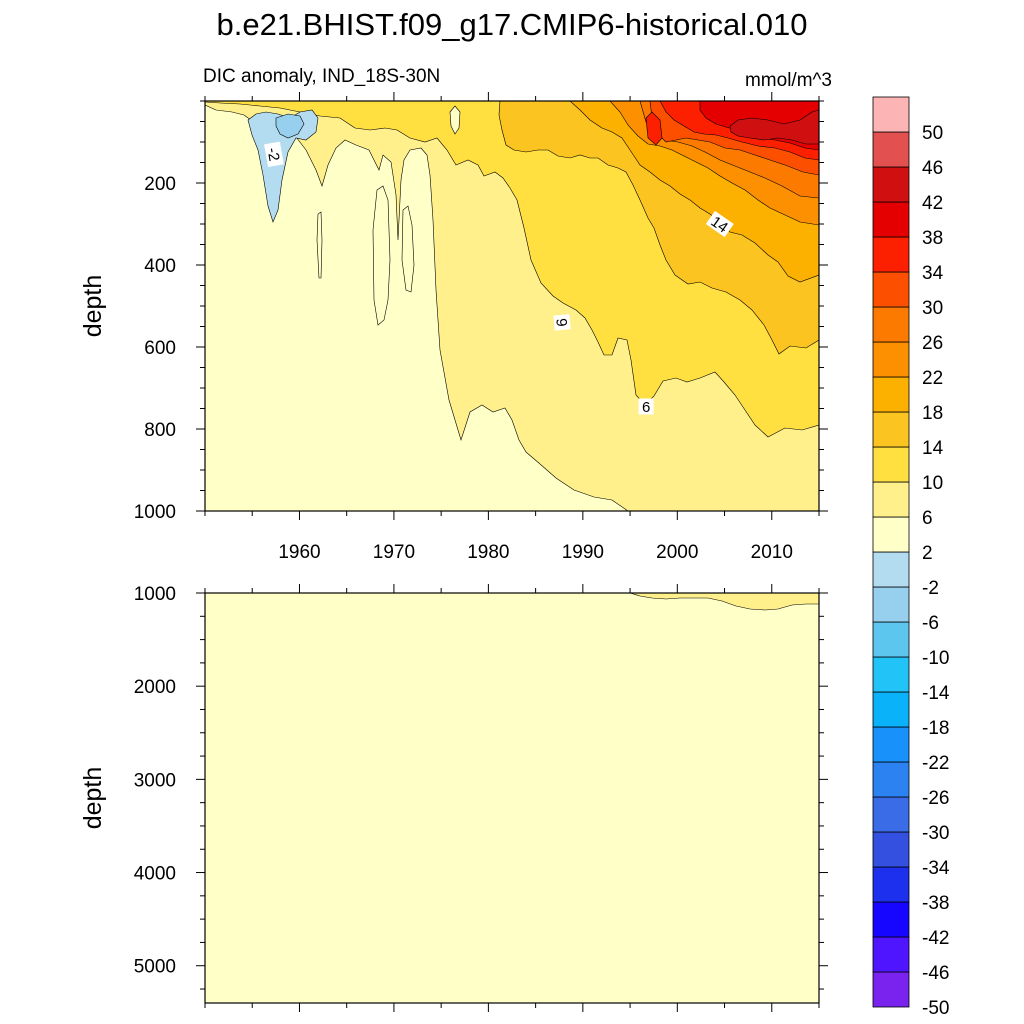 This screenshot has width=1024, height=1024. What do you see at coordinates (299, 552) in the screenshot?
I see `x-tick-label: 1960` at bounding box center [299, 552].